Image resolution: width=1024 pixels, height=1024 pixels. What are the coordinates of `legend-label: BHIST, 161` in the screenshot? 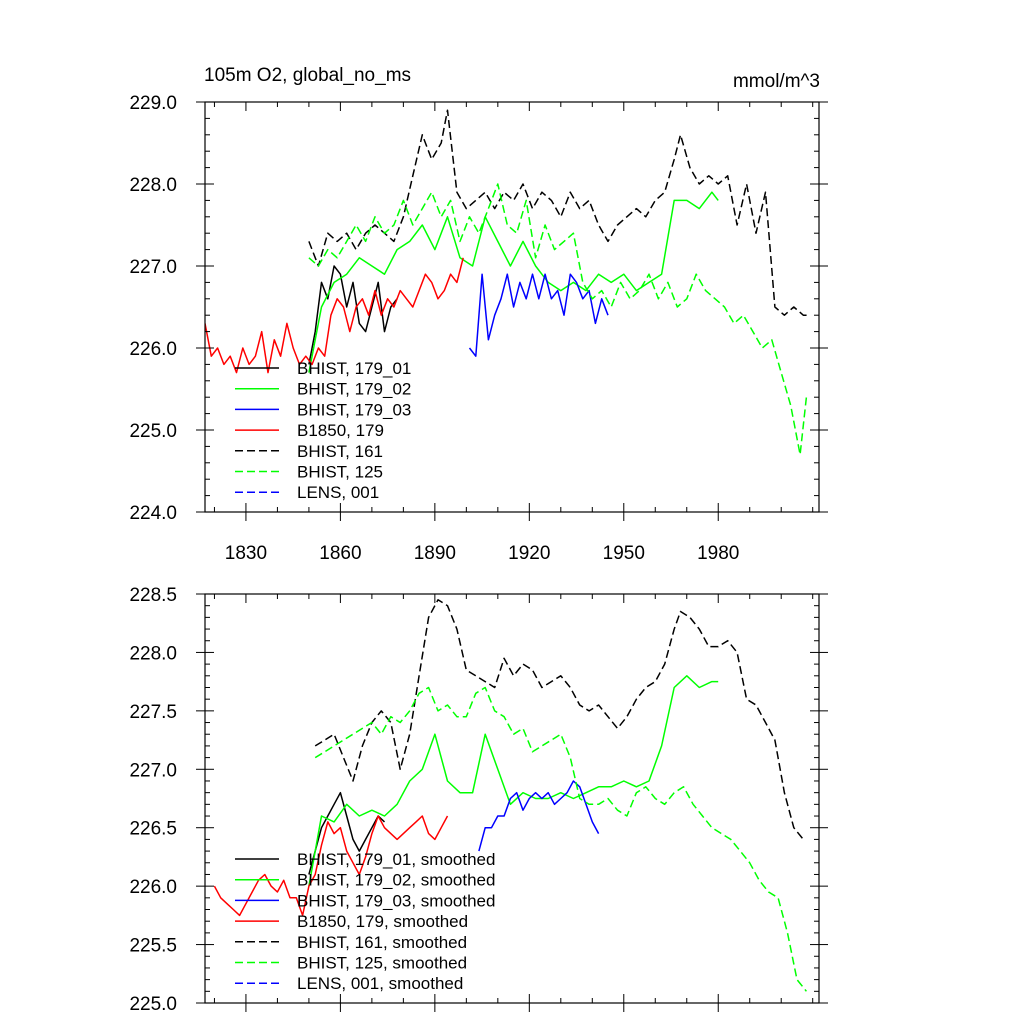 It's located at (340, 451).